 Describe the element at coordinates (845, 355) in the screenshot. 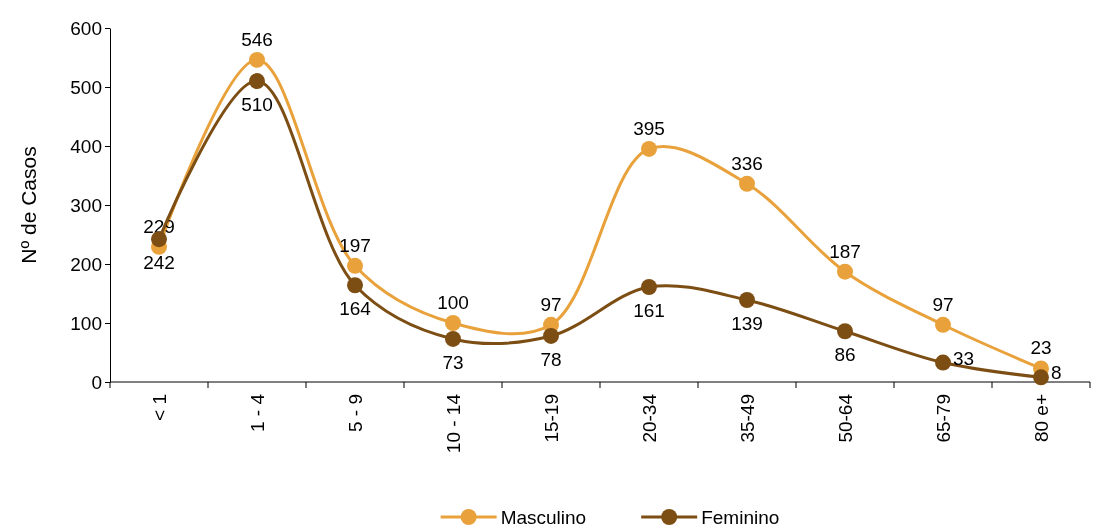

I see `data-label: 86` at that location.